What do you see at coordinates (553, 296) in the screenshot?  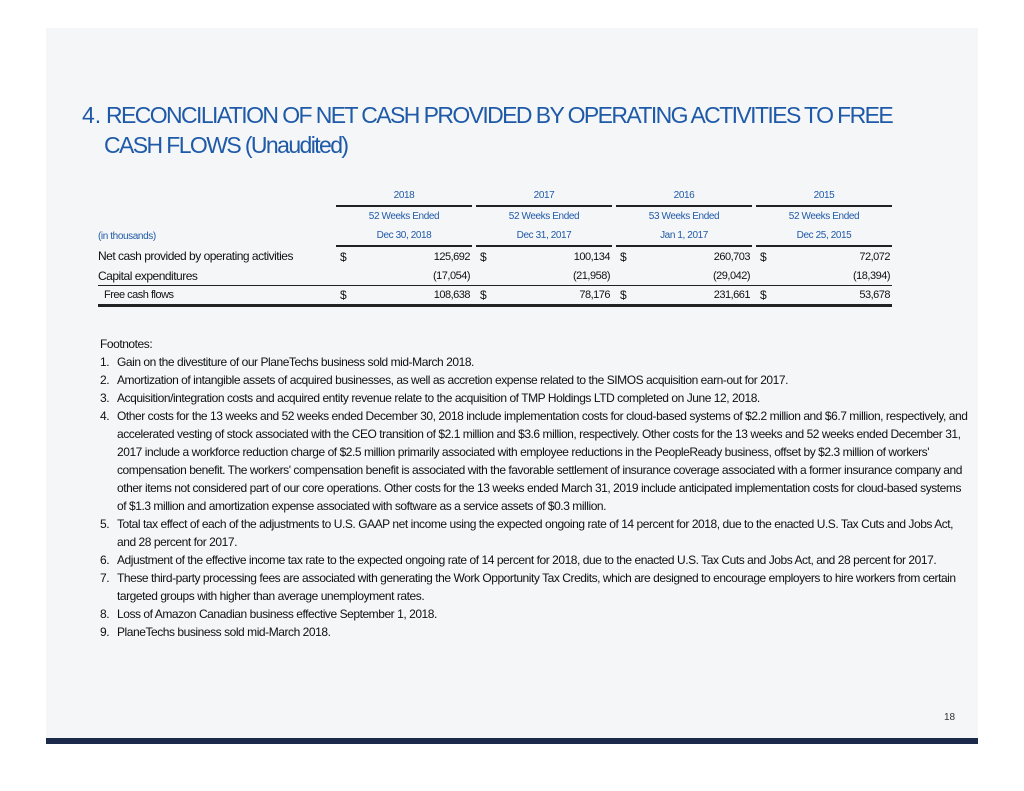 I see `cell-value: 78,176` at bounding box center [553, 296].